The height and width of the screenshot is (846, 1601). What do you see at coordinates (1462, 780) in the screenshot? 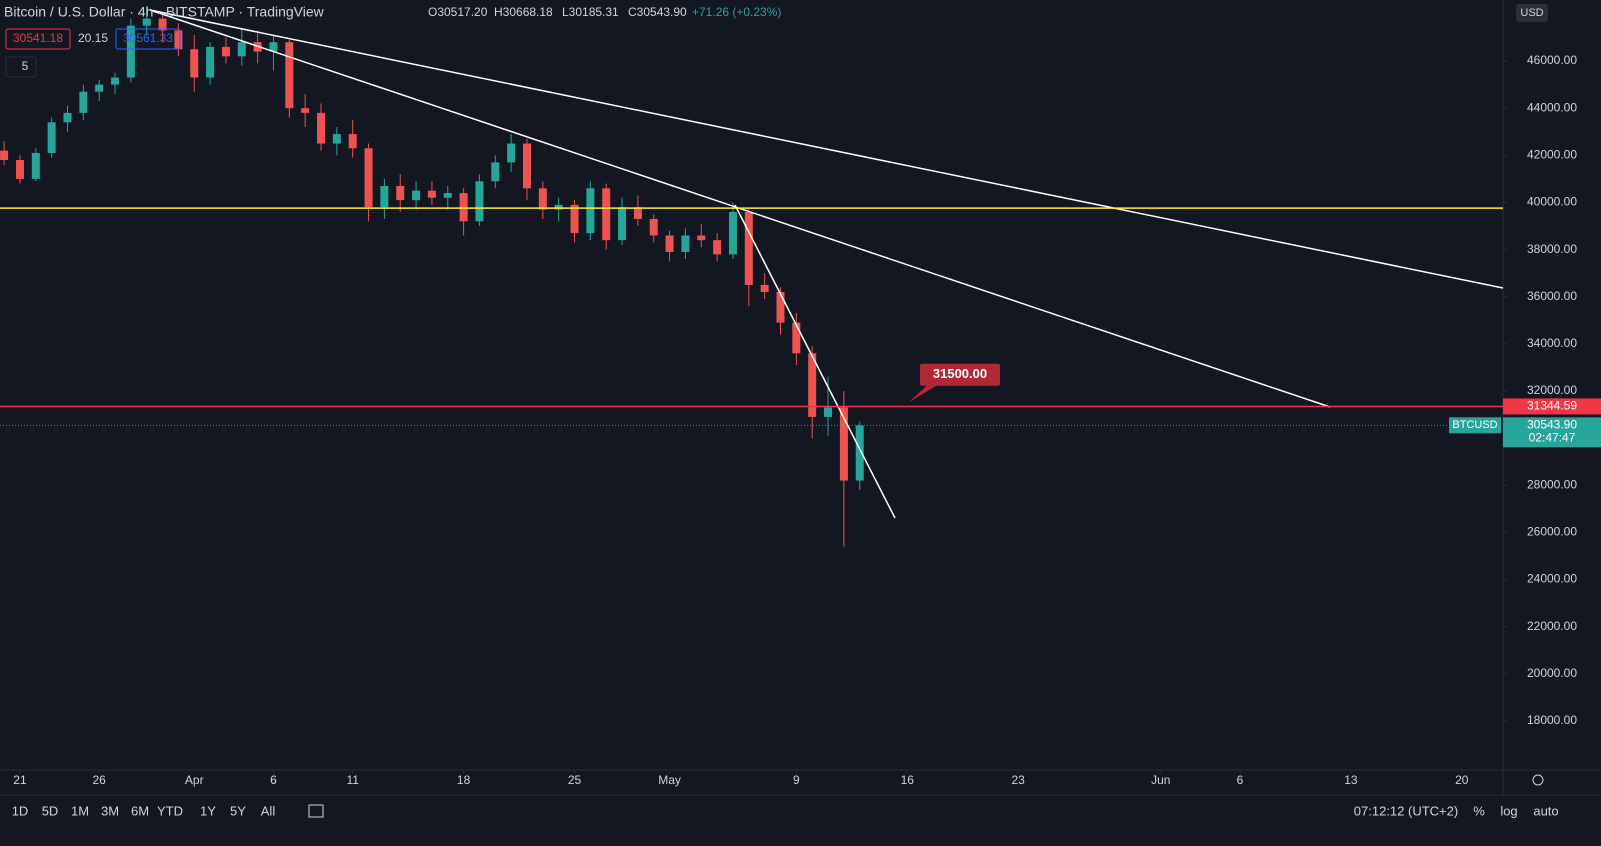
I see `x-tick-label: 20` at bounding box center [1462, 780].